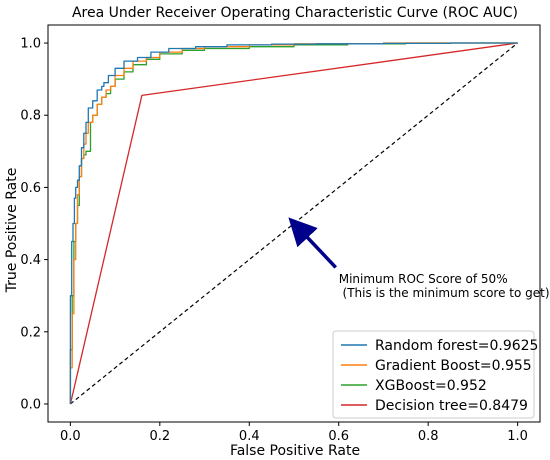 The image size is (550, 460). I want to click on x-tick-label: 0.4, so click(249, 436).